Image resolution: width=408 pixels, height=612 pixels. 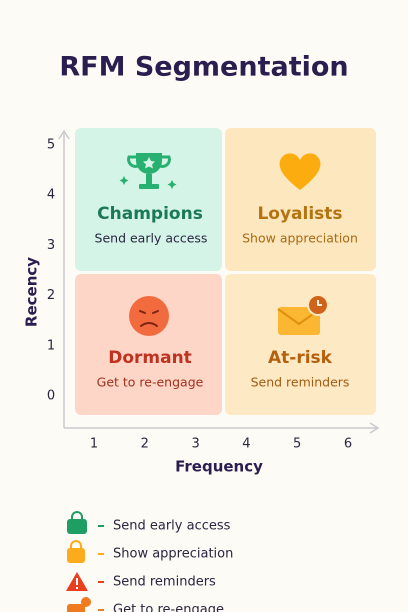 What do you see at coordinates (300, 358) in the screenshot?
I see `quadrant-title: At-risk` at bounding box center [300, 358].